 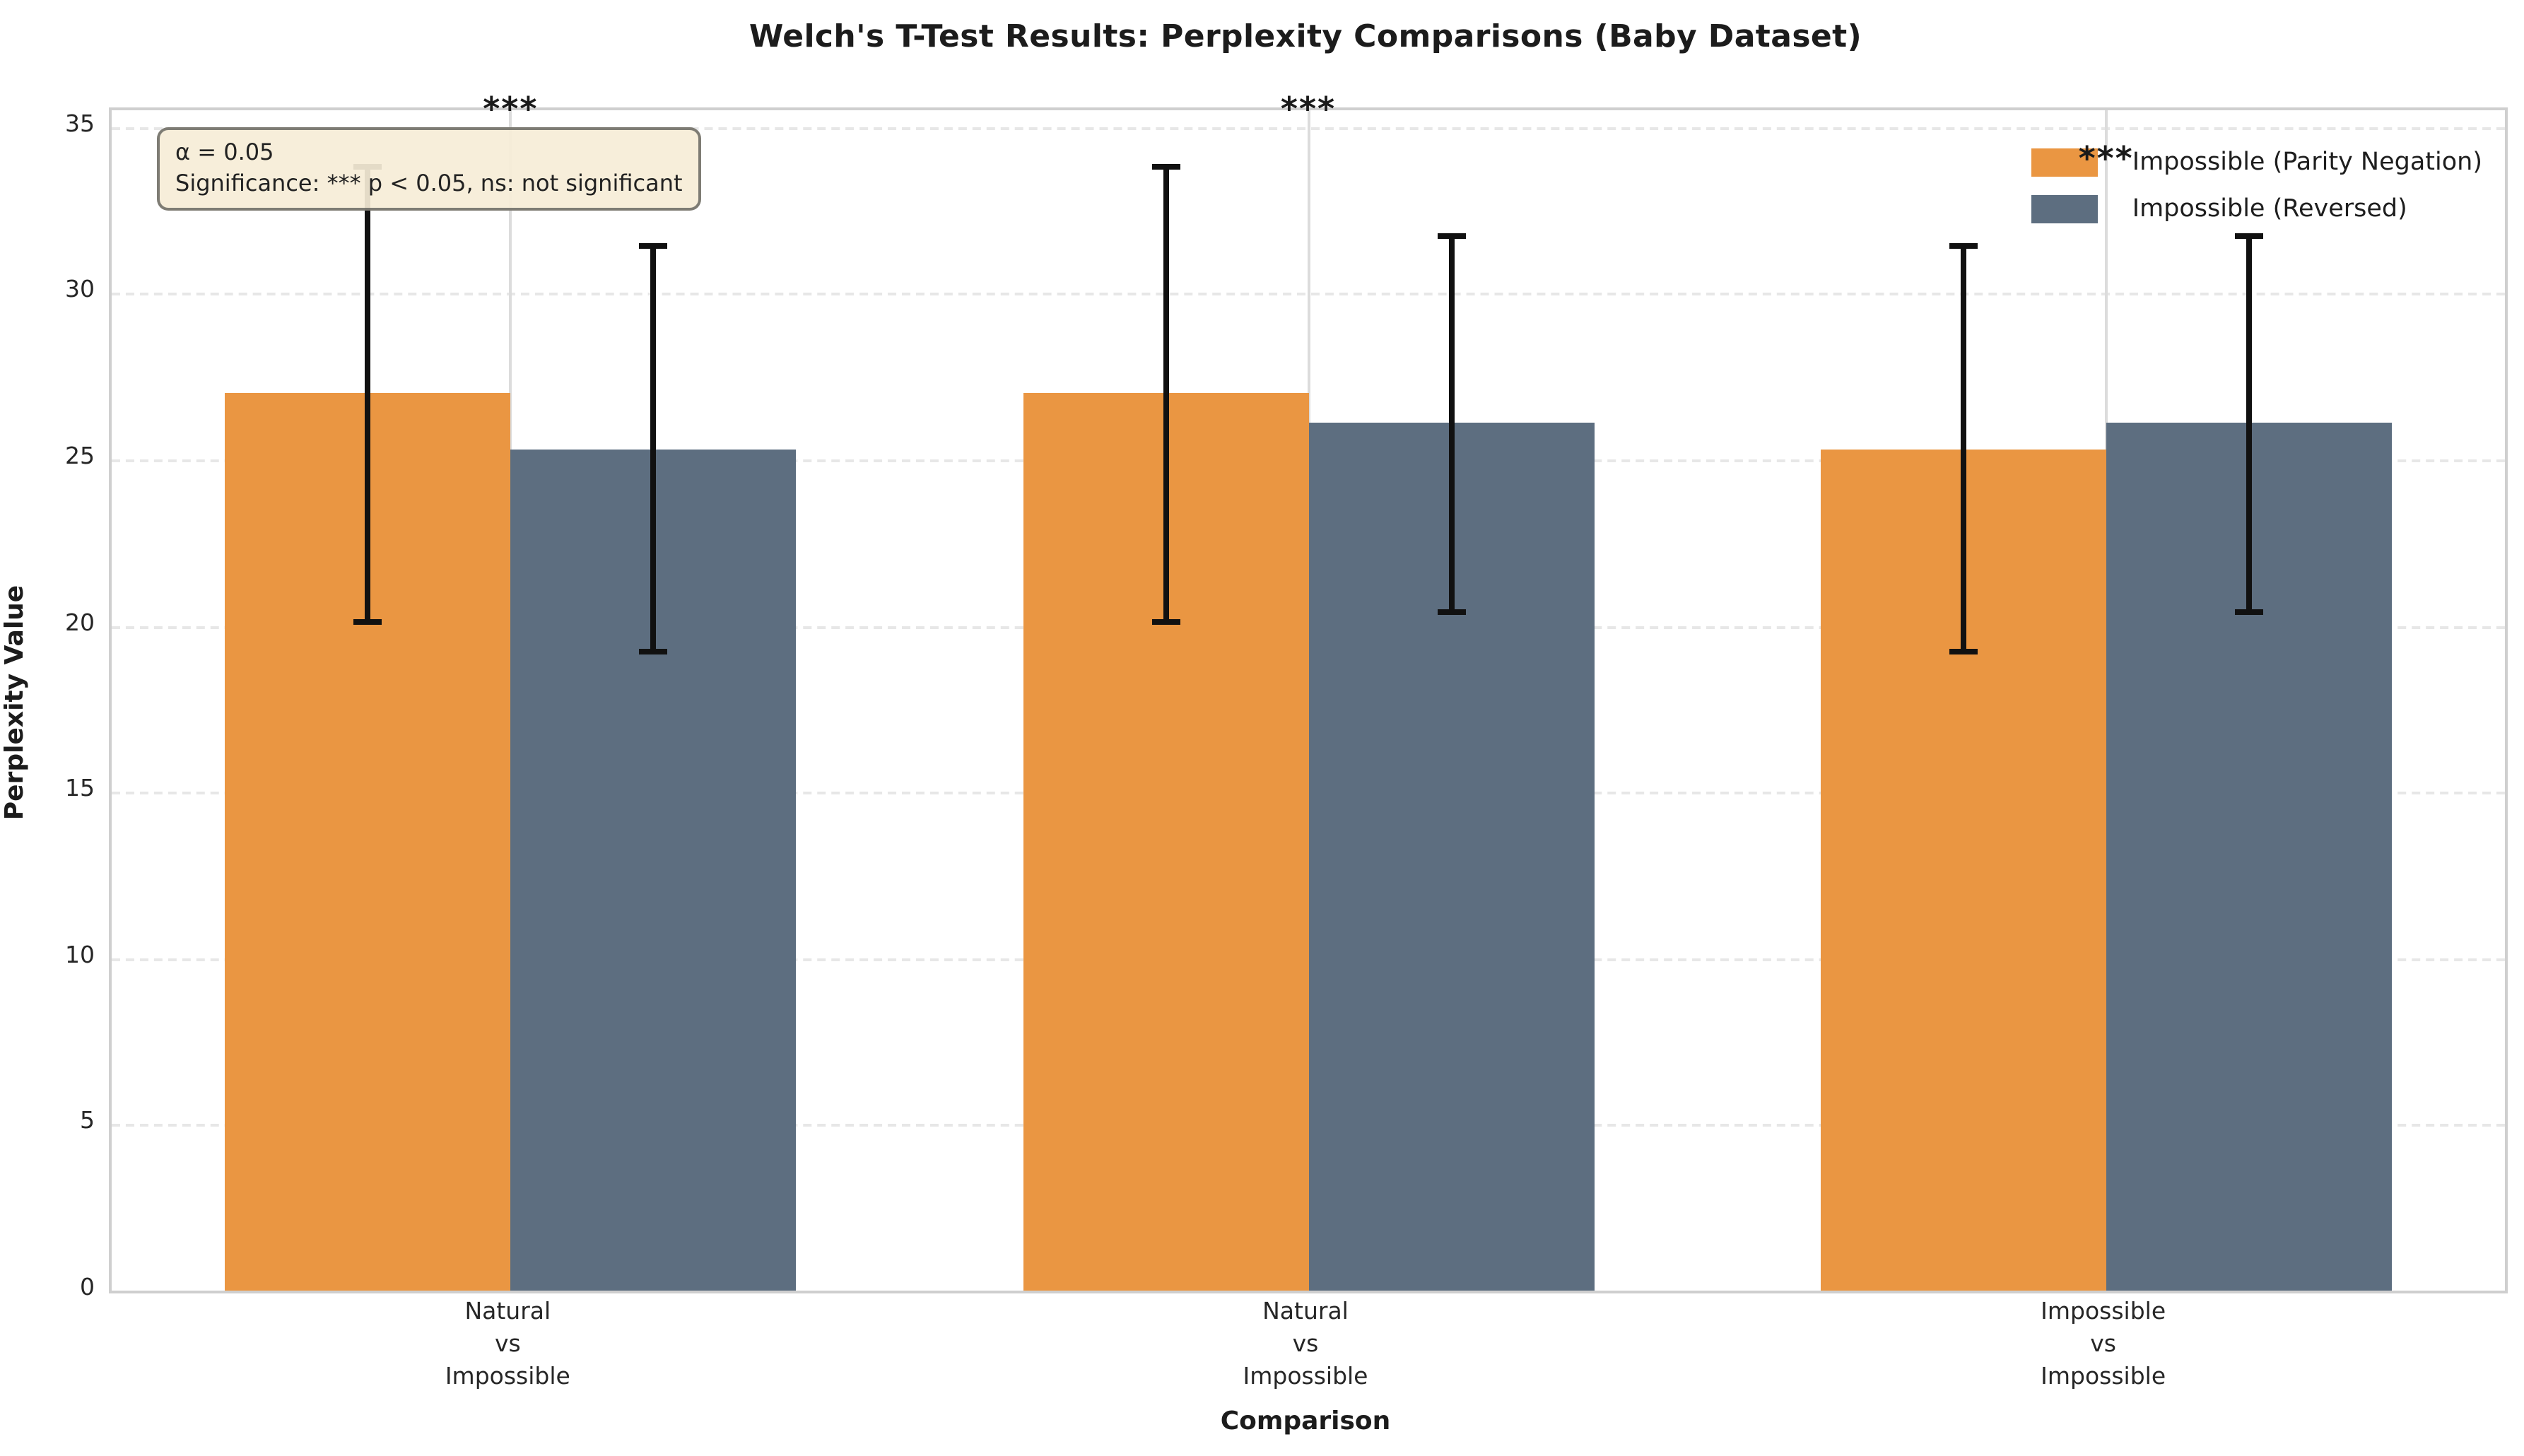 What do you see at coordinates (87, 1121) in the screenshot?
I see `y-tick-label: 5` at bounding box center [87, 1121].